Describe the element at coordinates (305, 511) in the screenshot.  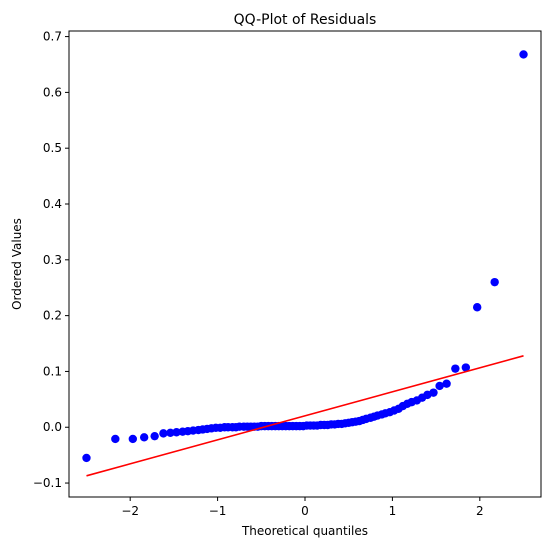
I see `x-tick-label: 0` at that location.